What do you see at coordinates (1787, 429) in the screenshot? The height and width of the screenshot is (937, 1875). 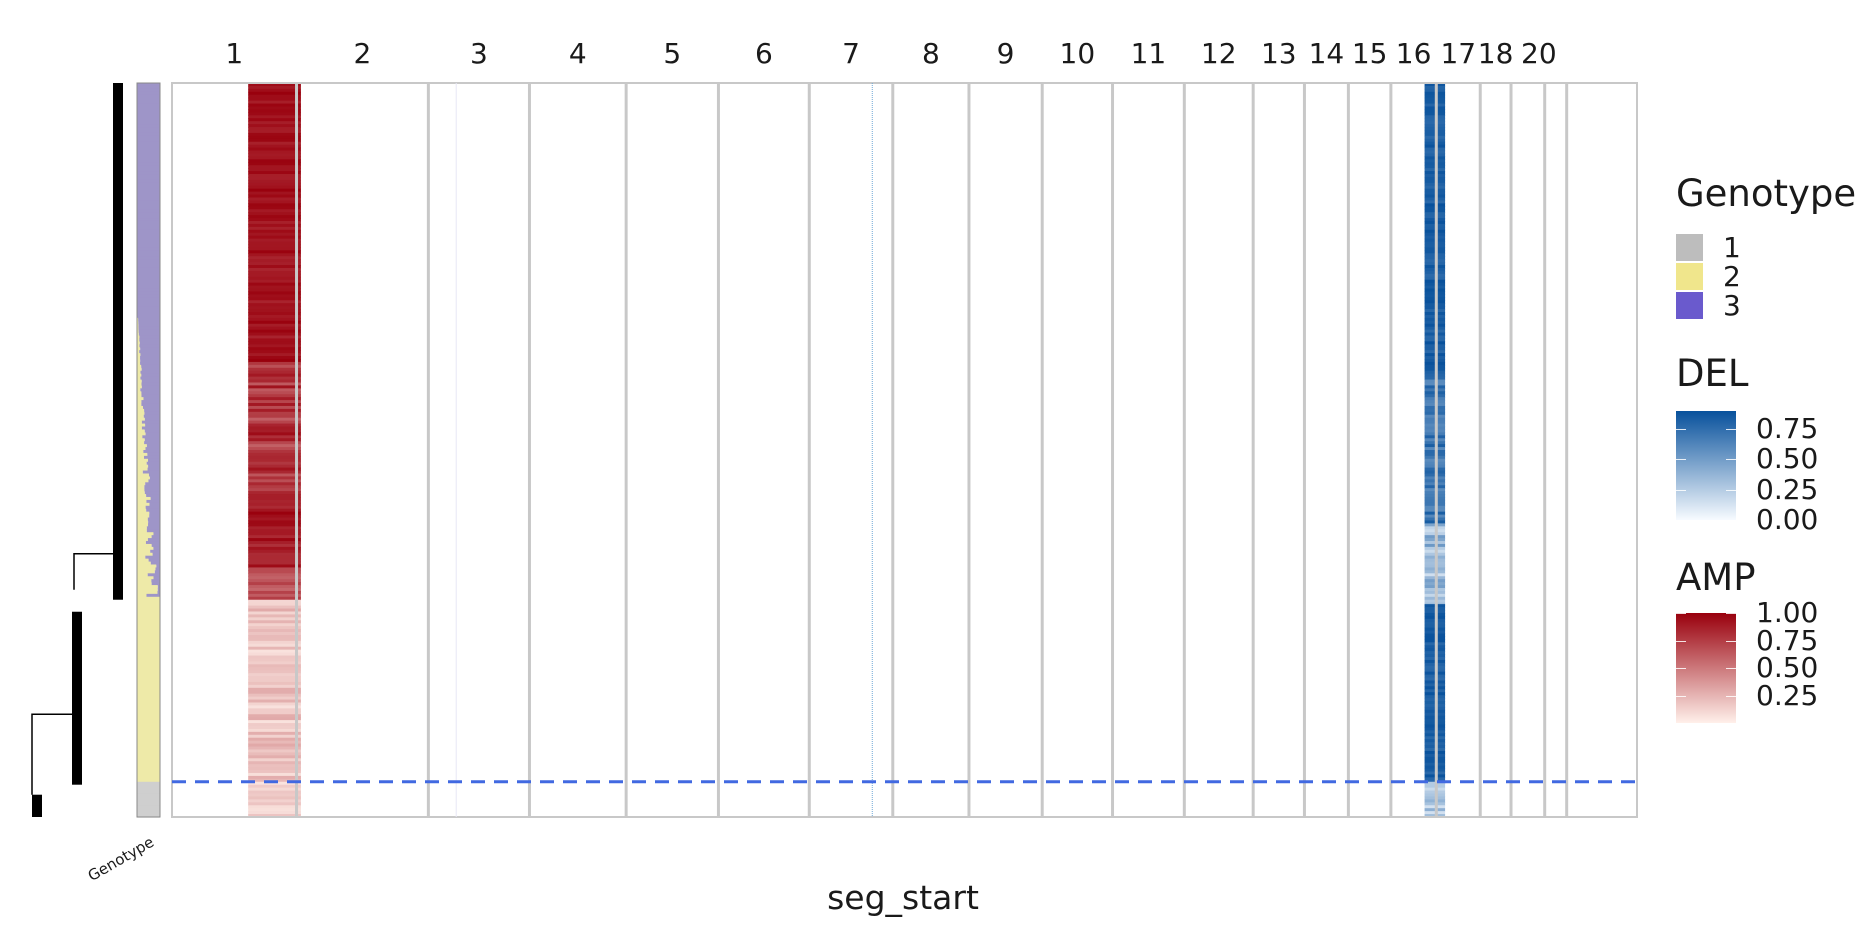 I see `color-ramp-label: 0.75` at bounding box center [1787, 429].